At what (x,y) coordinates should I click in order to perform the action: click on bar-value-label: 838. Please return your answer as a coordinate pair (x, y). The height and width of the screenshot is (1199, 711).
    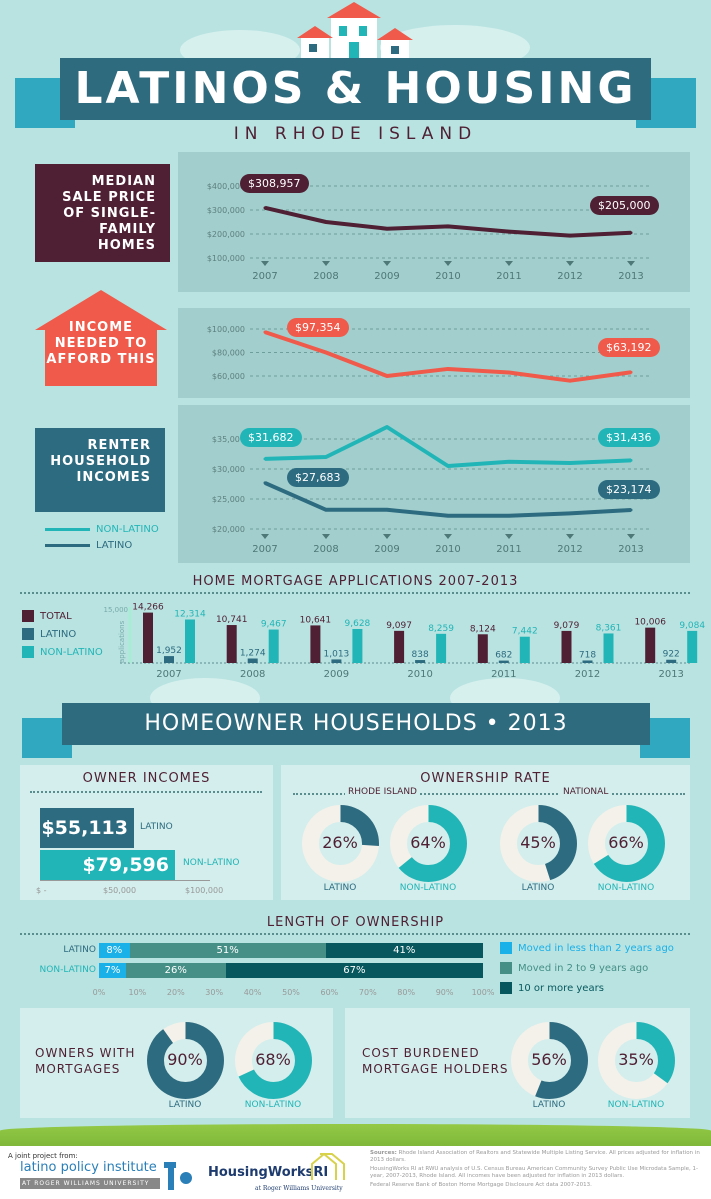
    Looking at the image, I should click on (420, 655).